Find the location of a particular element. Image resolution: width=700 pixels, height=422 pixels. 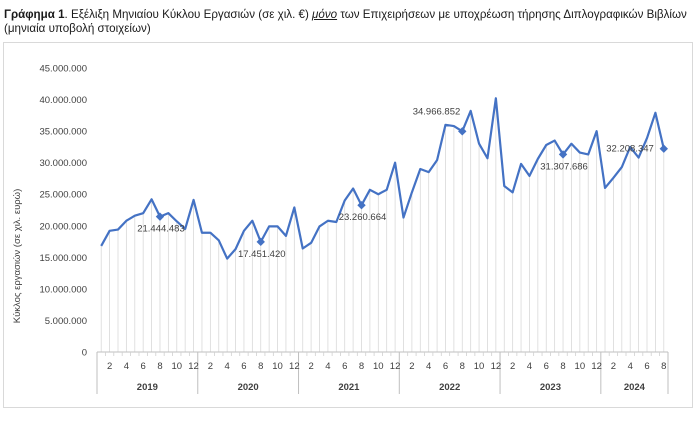

data-label: 23.260.664 is located at coordinates (363, 217).